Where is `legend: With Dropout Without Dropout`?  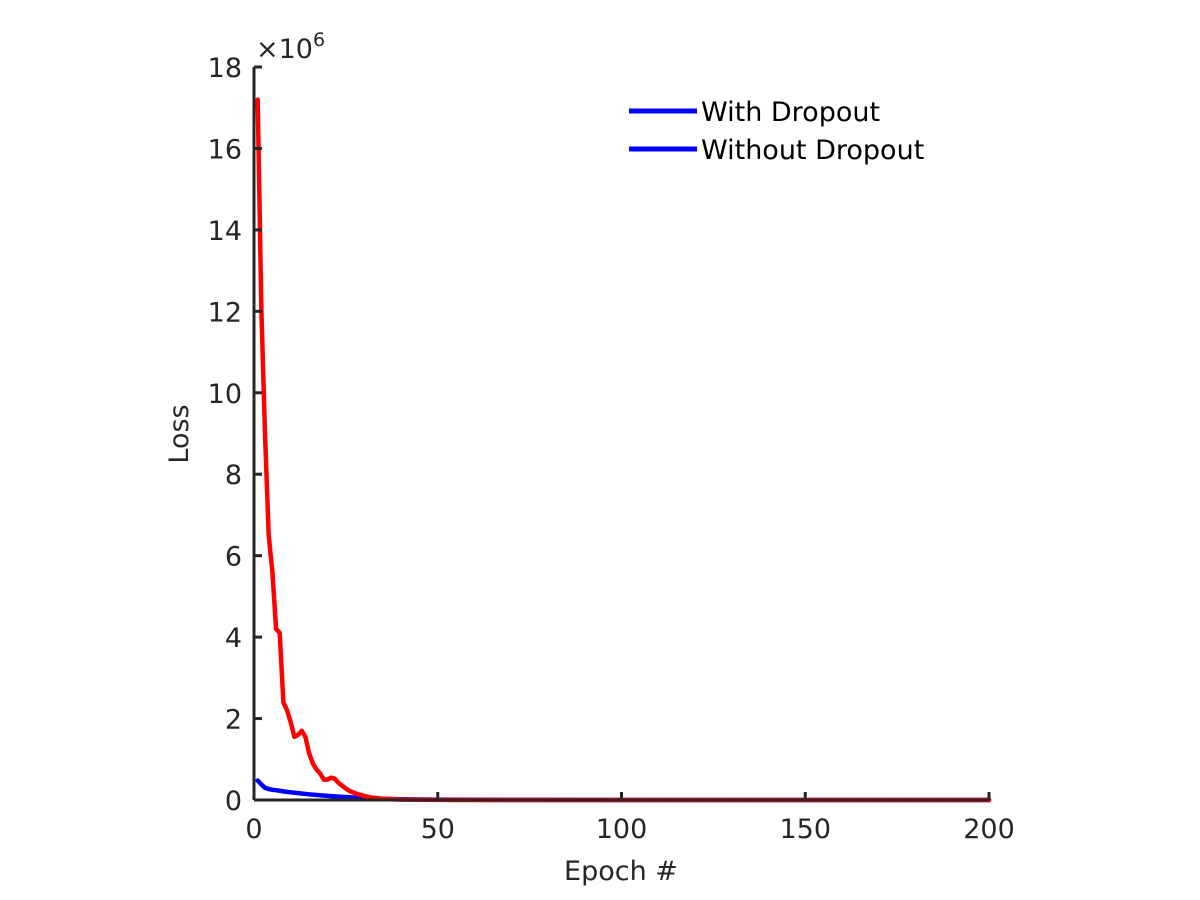 legend: With Dropout Without Dropout is located at coordinates (776, 131).